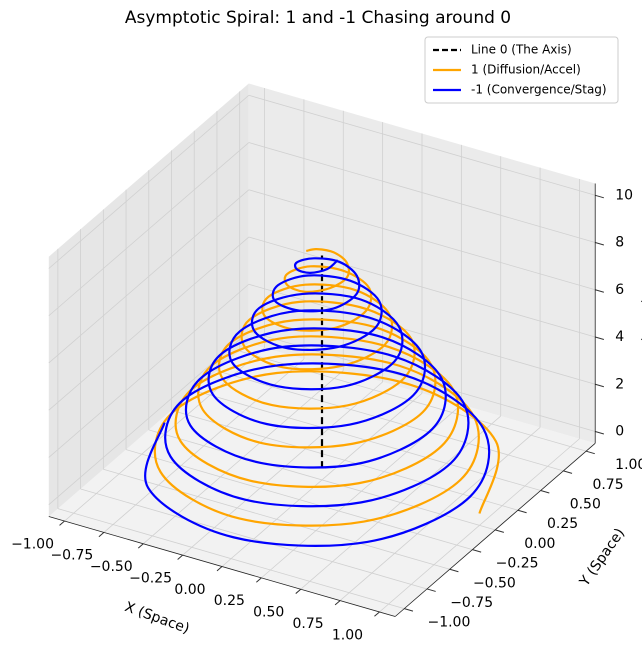 The height and width of the screenshot is (658, 642). I want to click on y-tick-label: 0.25, so click(562, 524).